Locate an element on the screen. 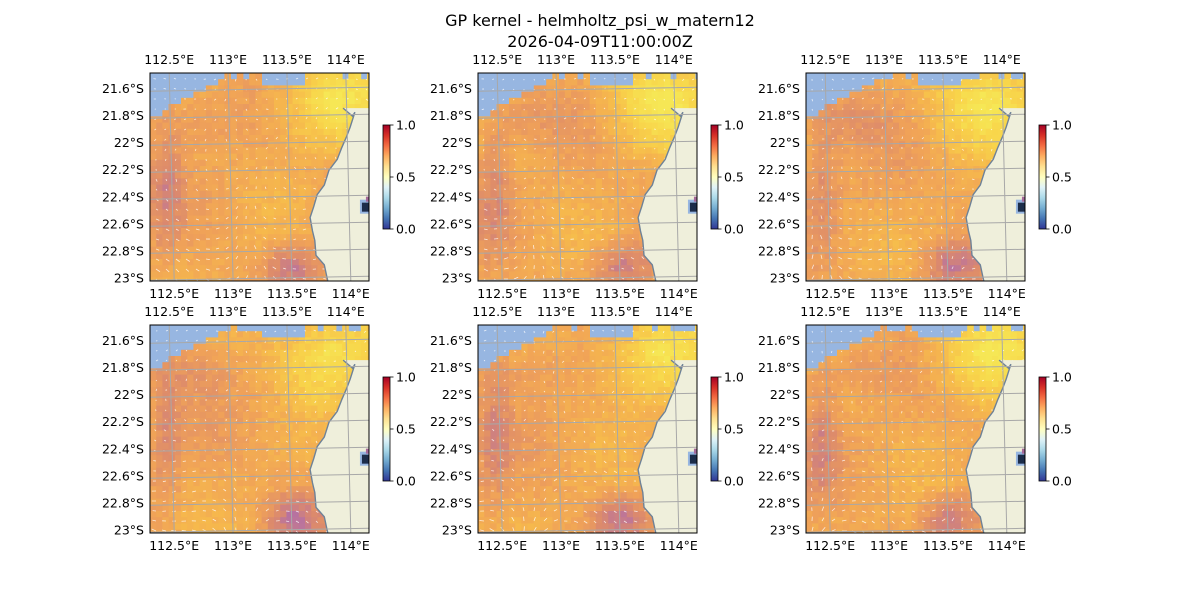 The image size is (1200, 600). meridian-line is located at coordinates (171, 177).